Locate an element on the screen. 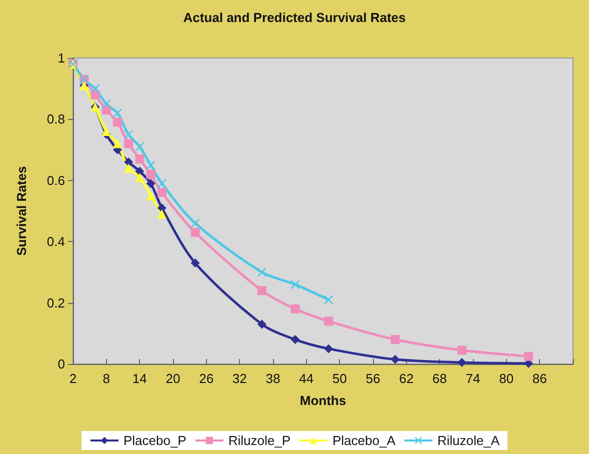 The width and height of the screenshot is (589, 454). x-axis-title: Months is located at coordinates (323, 400).